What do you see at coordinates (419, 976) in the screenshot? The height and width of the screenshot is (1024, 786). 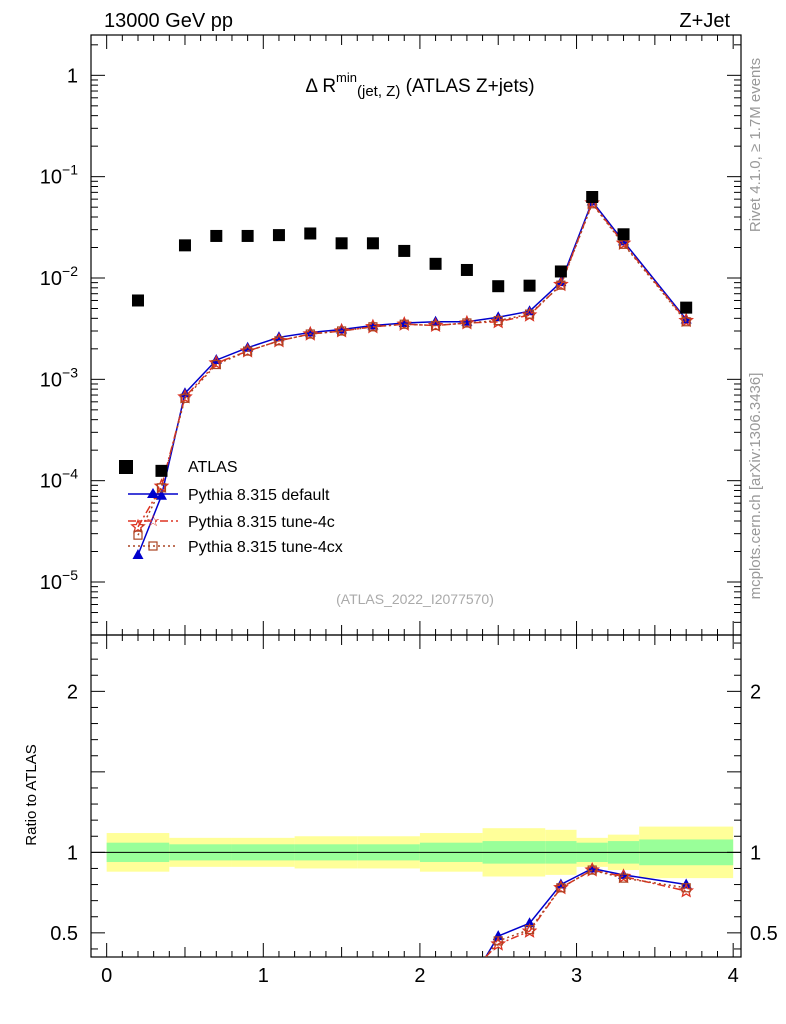 I see `xtick-label-2: 2` at bounding box center [419, 976].